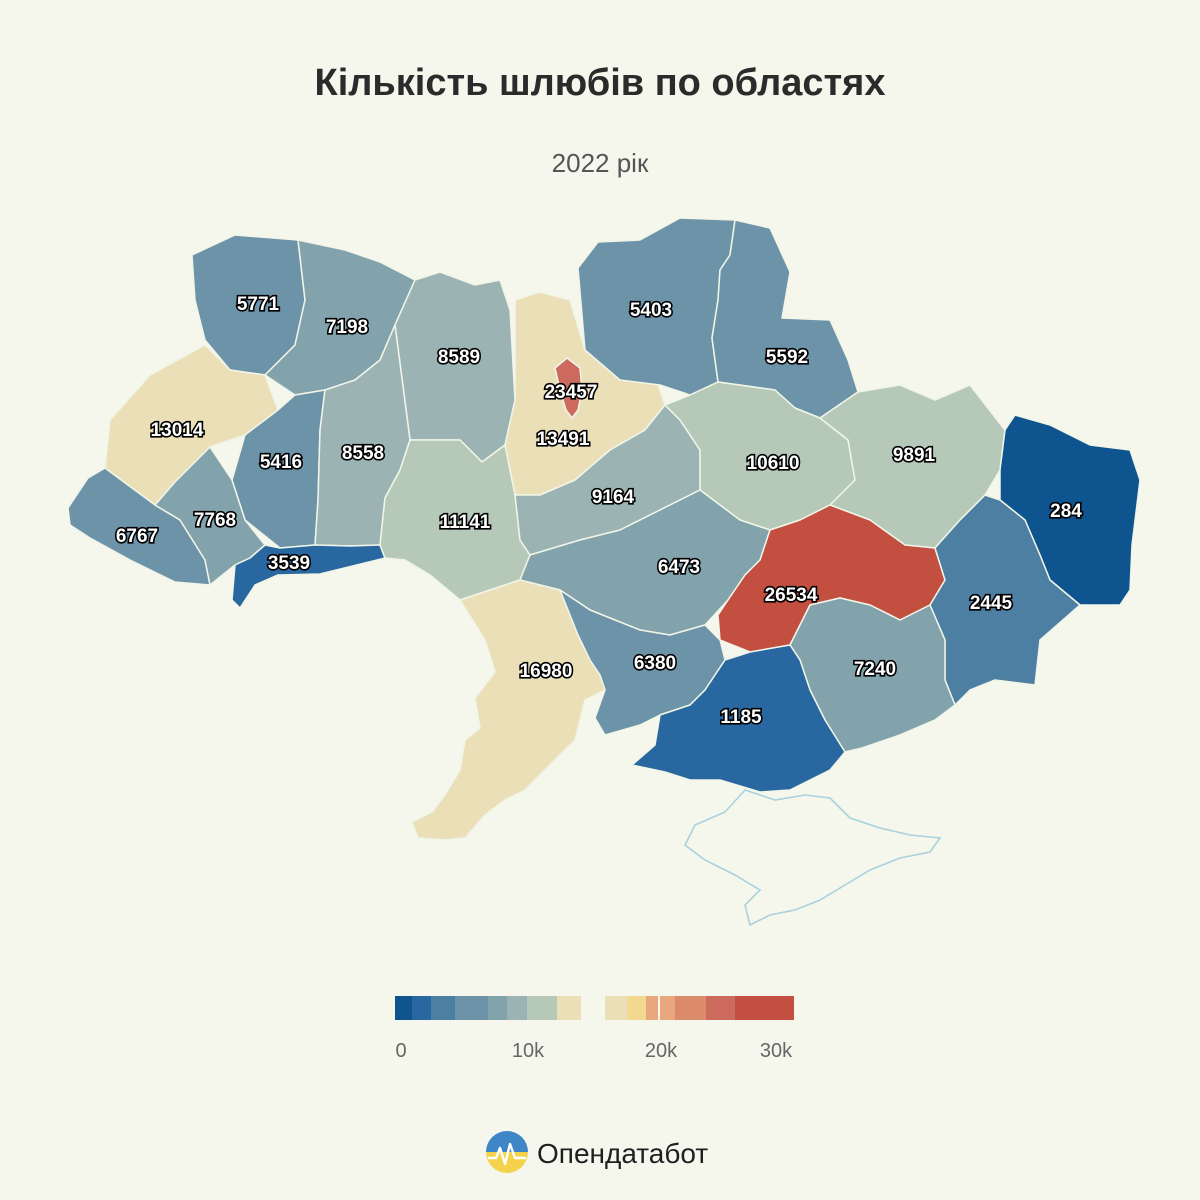  What do you see at coordinates (875, 669) in the screenshot?
I see `value-label-zaporizhzhia: 7240` at bounding box center [875, 669].